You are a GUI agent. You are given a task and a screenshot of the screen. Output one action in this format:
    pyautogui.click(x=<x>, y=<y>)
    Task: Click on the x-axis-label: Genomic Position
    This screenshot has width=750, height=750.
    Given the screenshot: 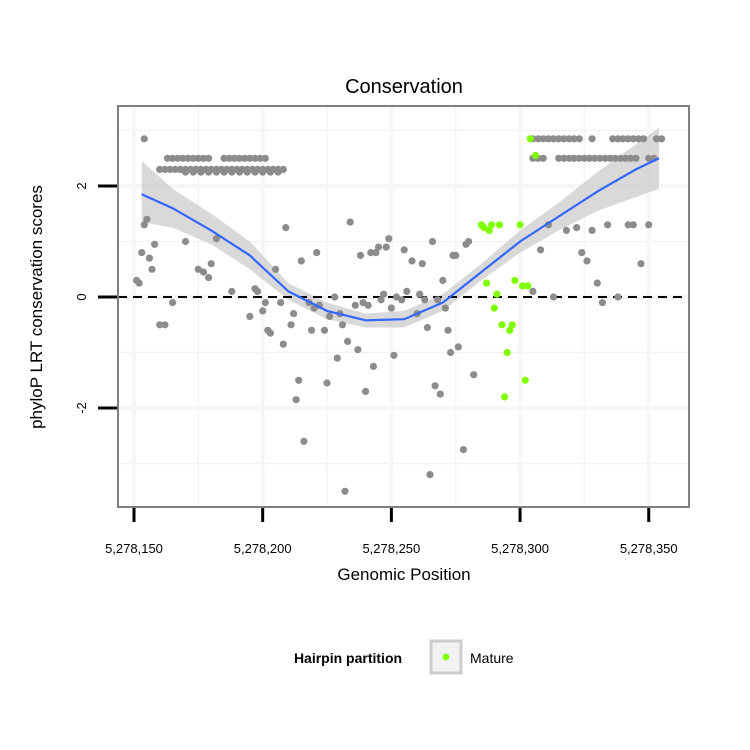 What is the action you would take?
    pyautogui.click(x=403, y=574)
    